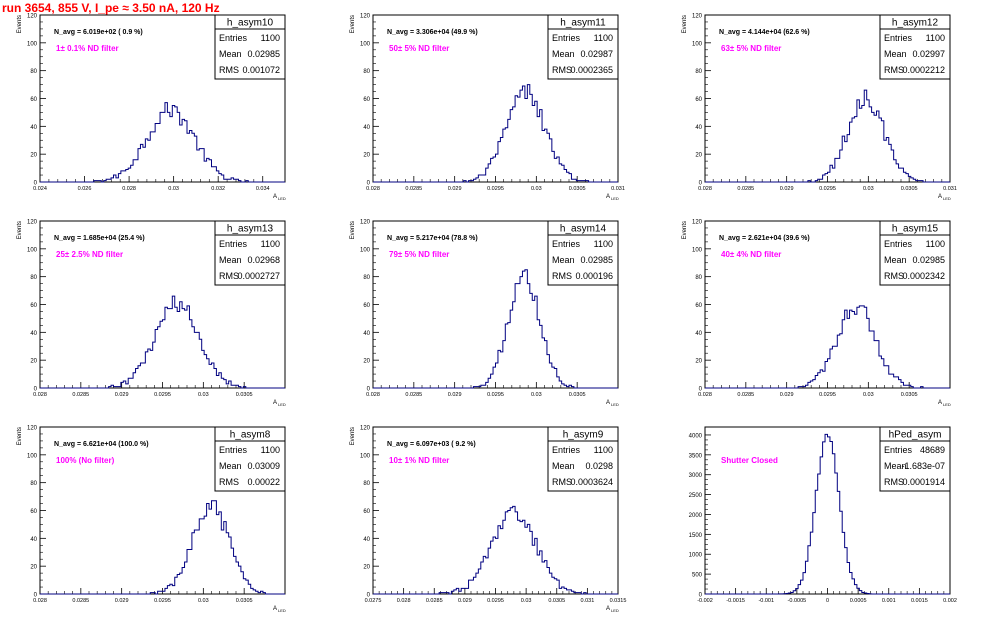  Describe the element at coordinates (787, 395) in the screenshot. I see `x-tick-label: 0.029` at that location.